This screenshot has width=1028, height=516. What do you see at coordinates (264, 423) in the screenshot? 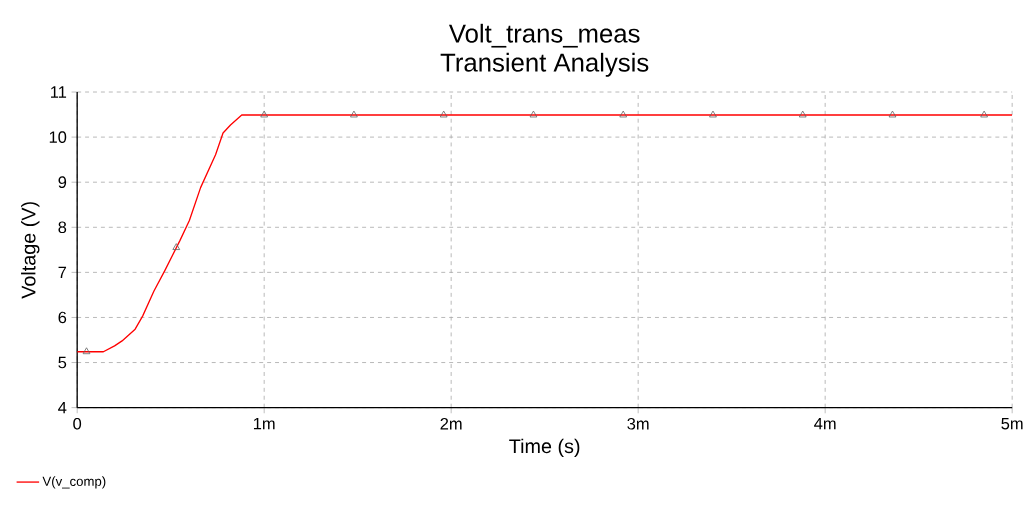
I see `x-tick-label: 1m` at bounding box center [264, 423].